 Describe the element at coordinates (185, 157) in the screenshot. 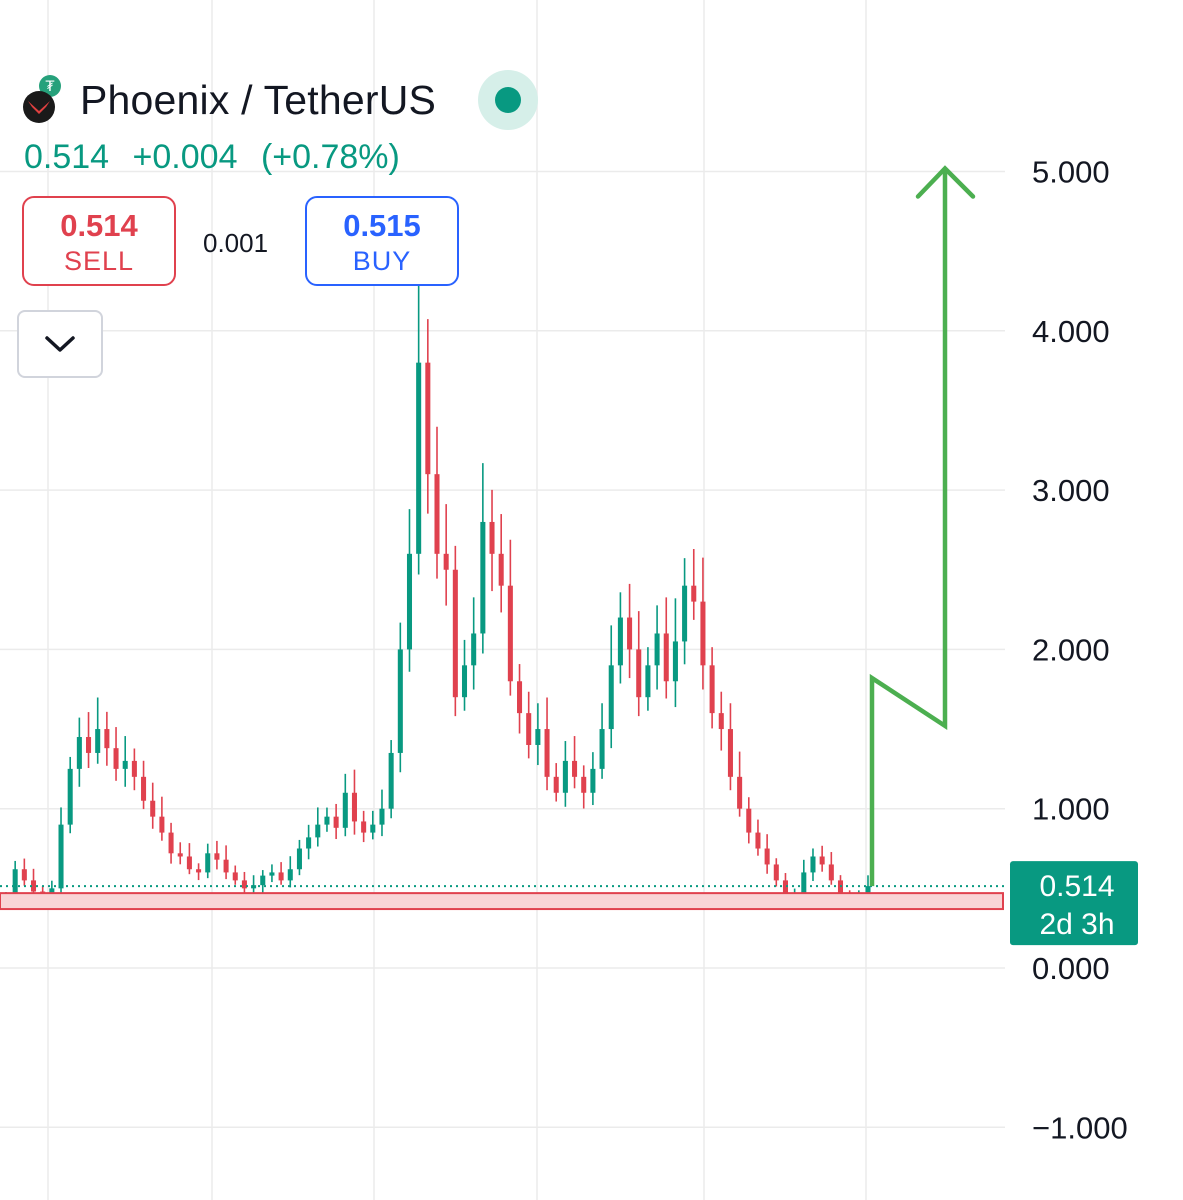

I see `price-change: +0.004` at that location.